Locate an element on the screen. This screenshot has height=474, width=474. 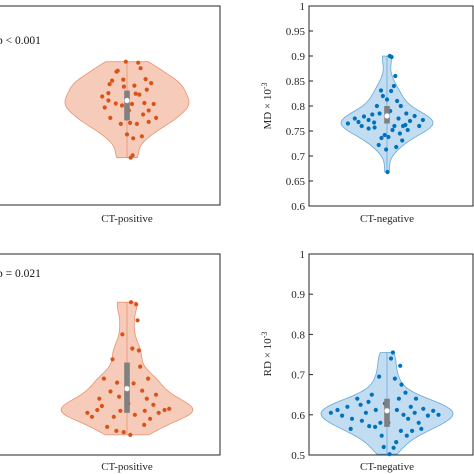
category-label: CT-positive is located at coordinates (127, 467).